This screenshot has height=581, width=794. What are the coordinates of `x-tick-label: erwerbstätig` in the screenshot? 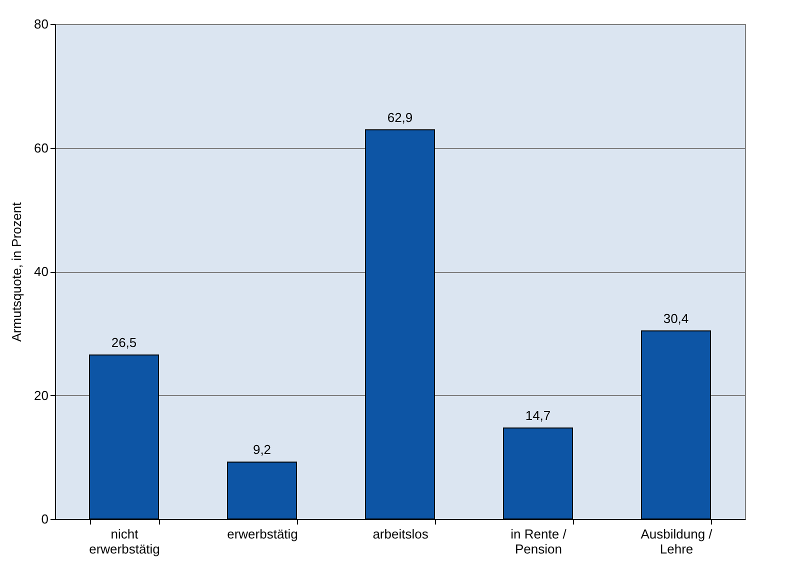 It's located at (262, 534).